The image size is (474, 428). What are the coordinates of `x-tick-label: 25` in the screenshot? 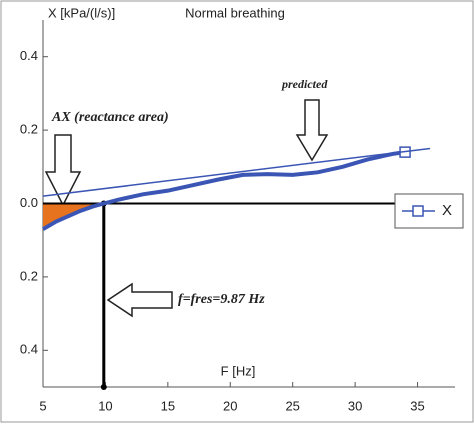 It's located at (292, 405).